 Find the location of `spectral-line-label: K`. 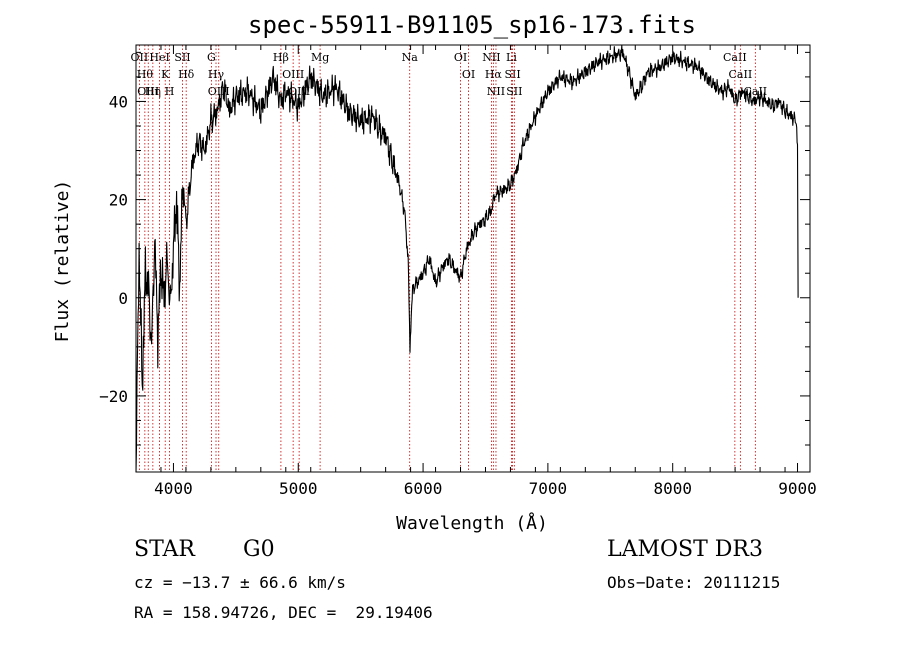

spectral-line-label: K is located at coordinates (165, 74).